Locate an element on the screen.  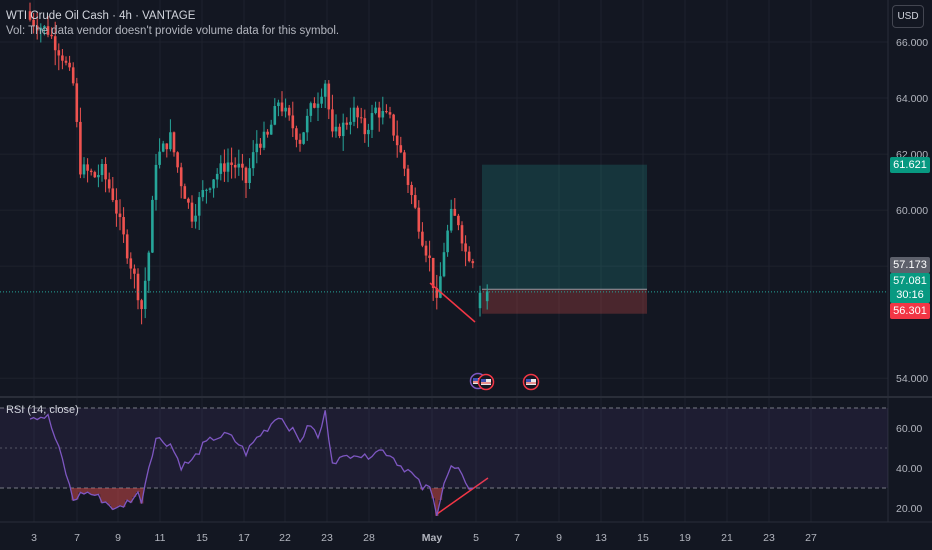
event-flag-canton is located at coordinates (528, 380).